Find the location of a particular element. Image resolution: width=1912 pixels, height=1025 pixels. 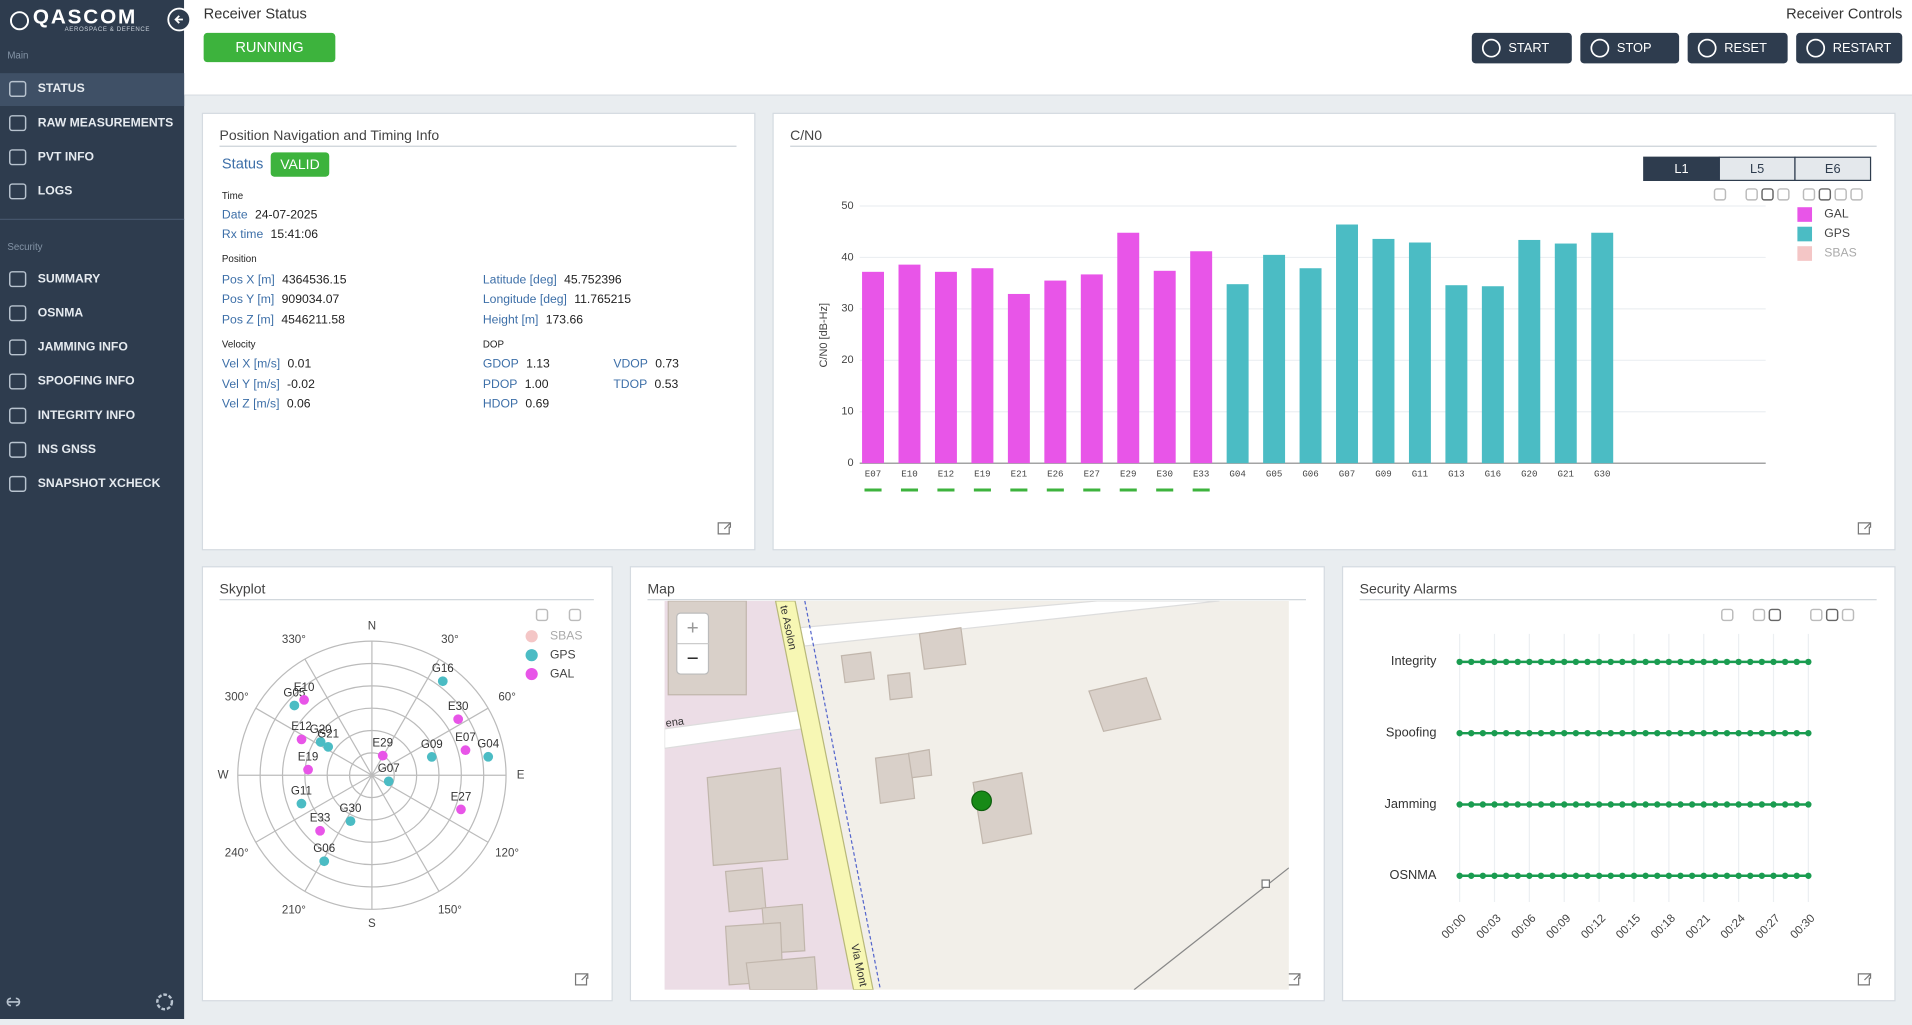

bar is located at coordinates (1164, 367).